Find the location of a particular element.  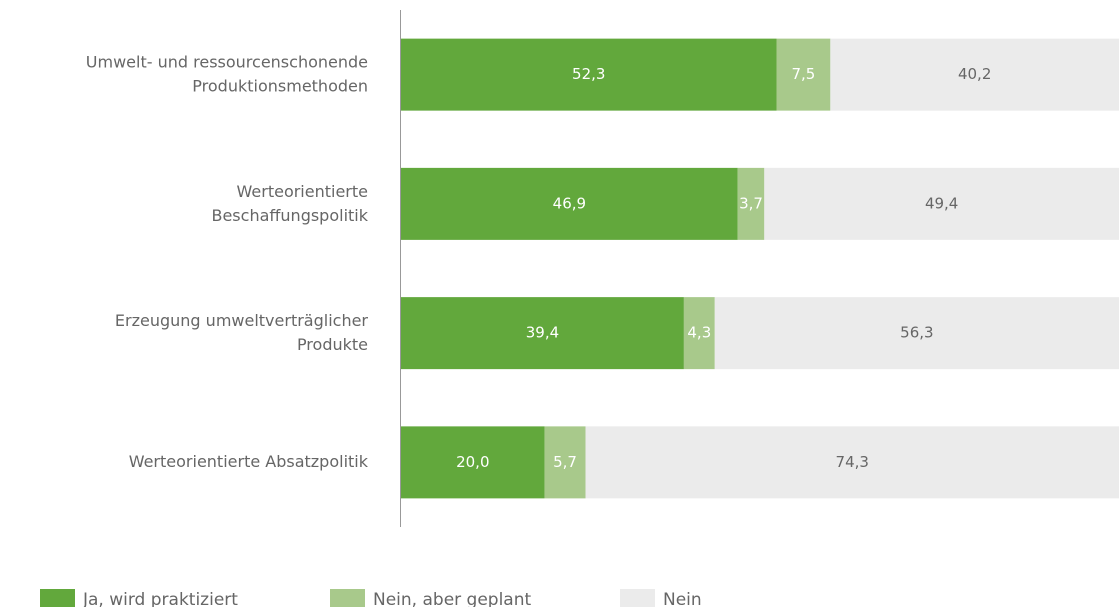

value-label: 56,3 is located at coordinates (916, 333).